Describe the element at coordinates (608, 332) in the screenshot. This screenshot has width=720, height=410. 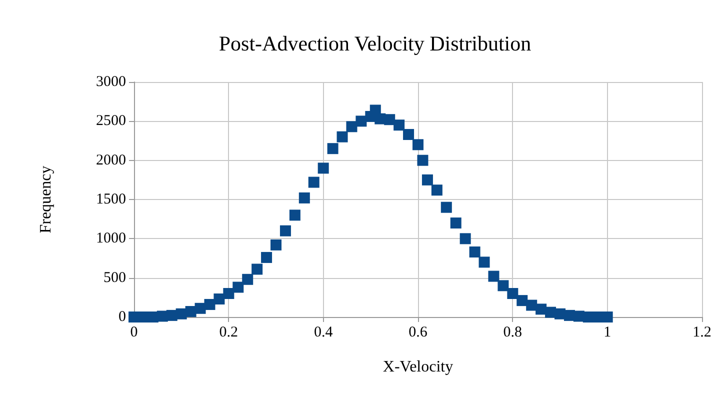
I see `x-tick-label: 1` at that location.